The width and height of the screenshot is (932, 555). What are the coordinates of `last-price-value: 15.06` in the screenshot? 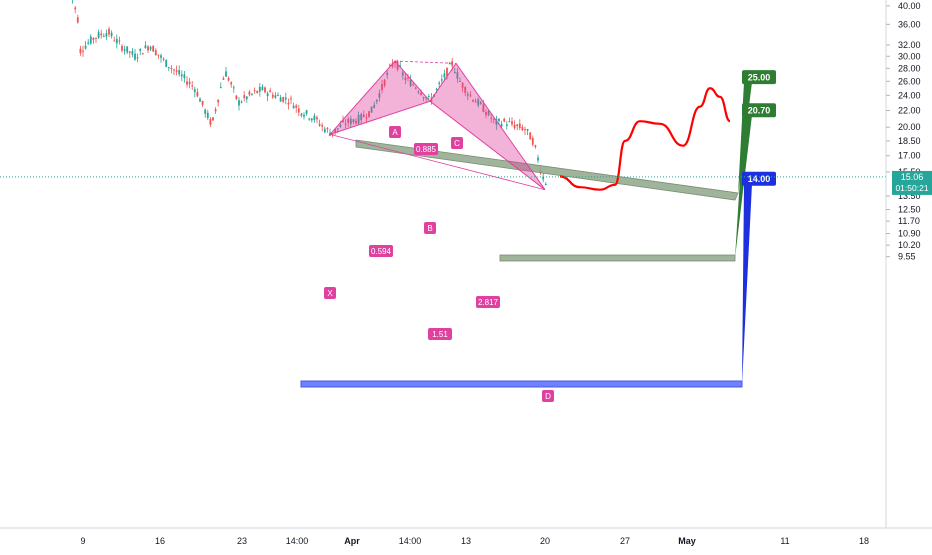 It's located at (912, 177).